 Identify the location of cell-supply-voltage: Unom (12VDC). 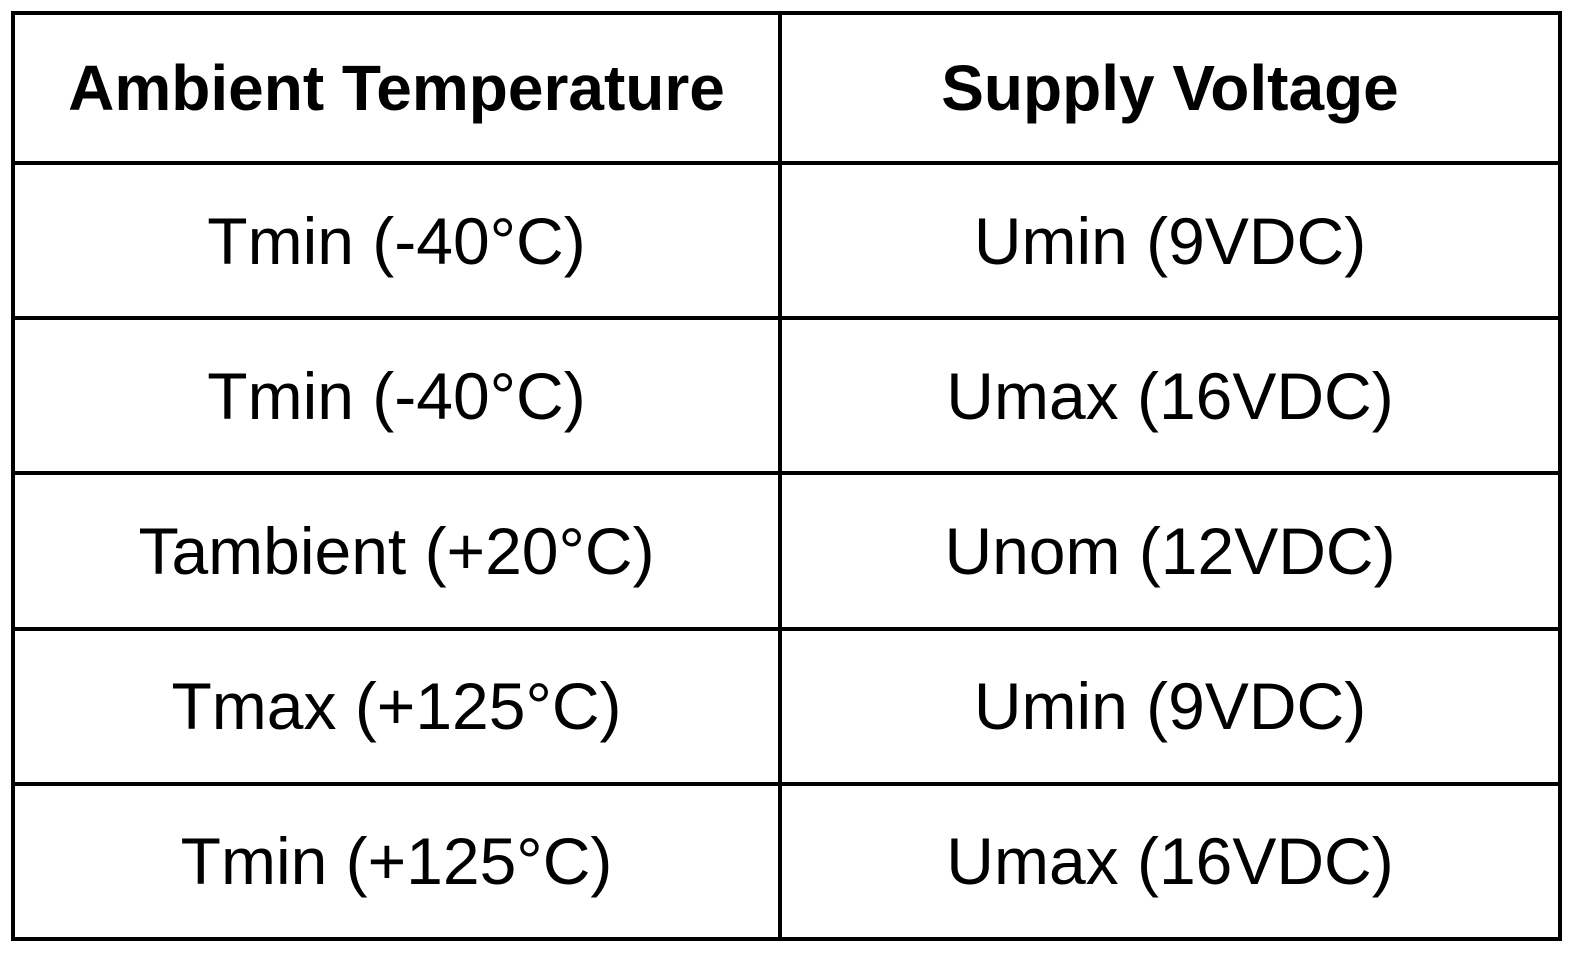
(1170, 551).